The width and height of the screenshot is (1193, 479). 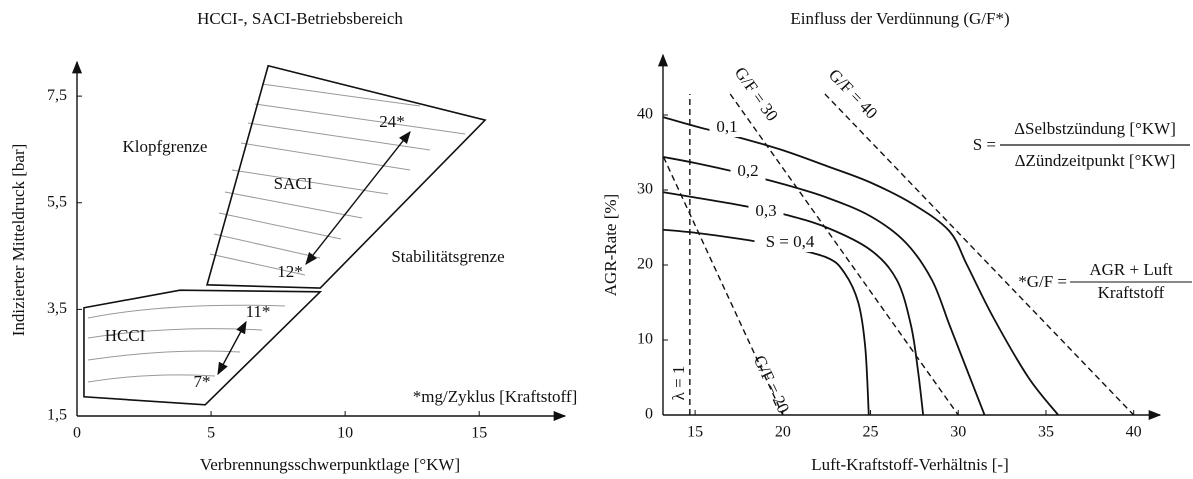 What do you see at coordinates (756, 93) in the screenshot?
I see `series-label: G/F = 30` at bounding box center [756, 93].